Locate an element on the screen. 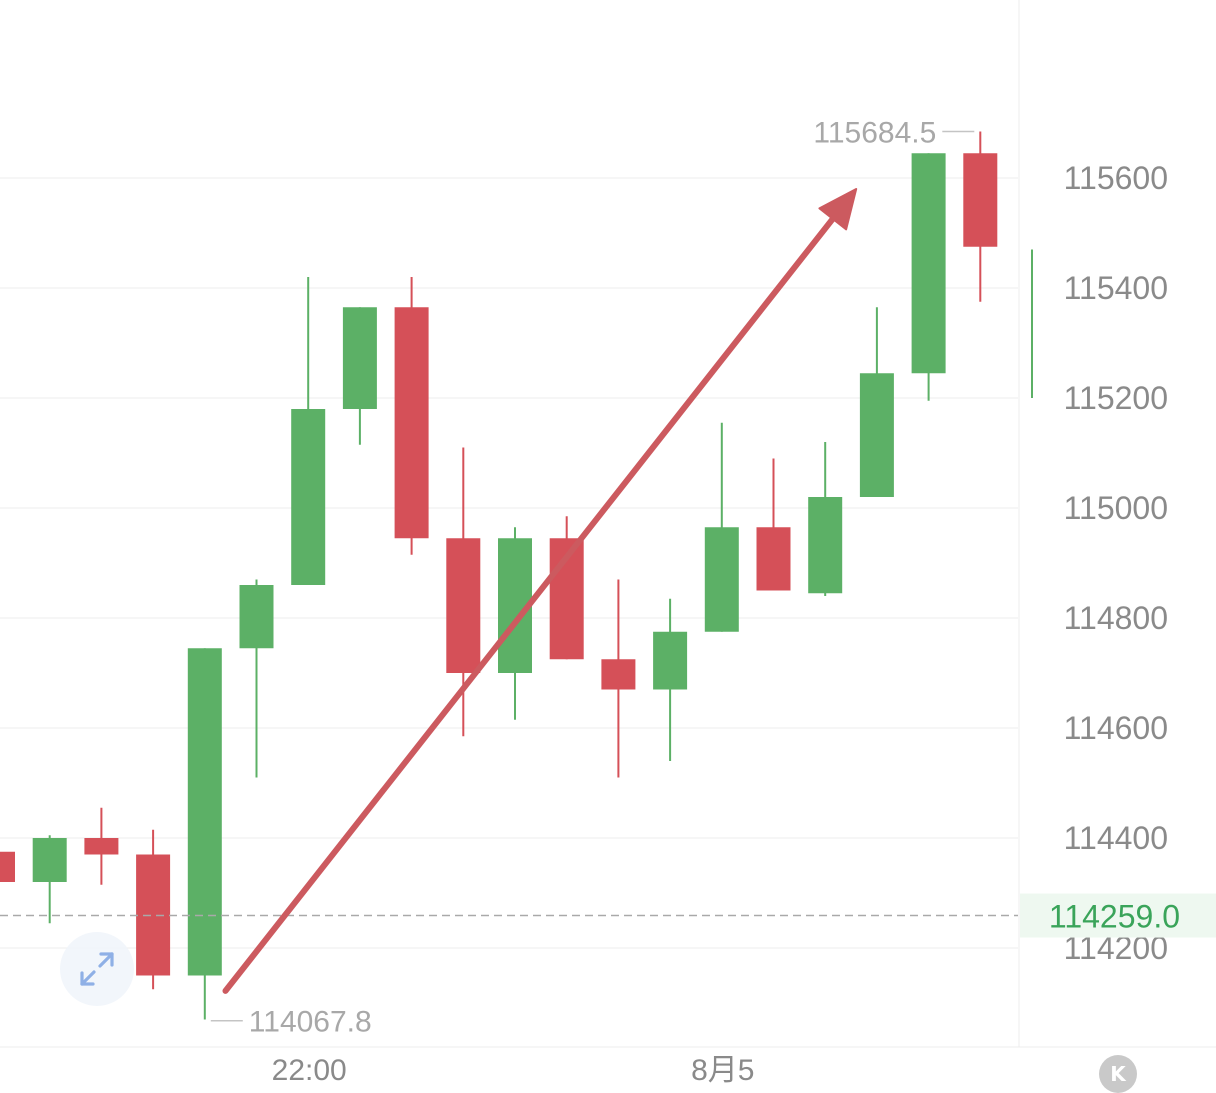  expand-arrows-icon is located at coordinates (97, 969).